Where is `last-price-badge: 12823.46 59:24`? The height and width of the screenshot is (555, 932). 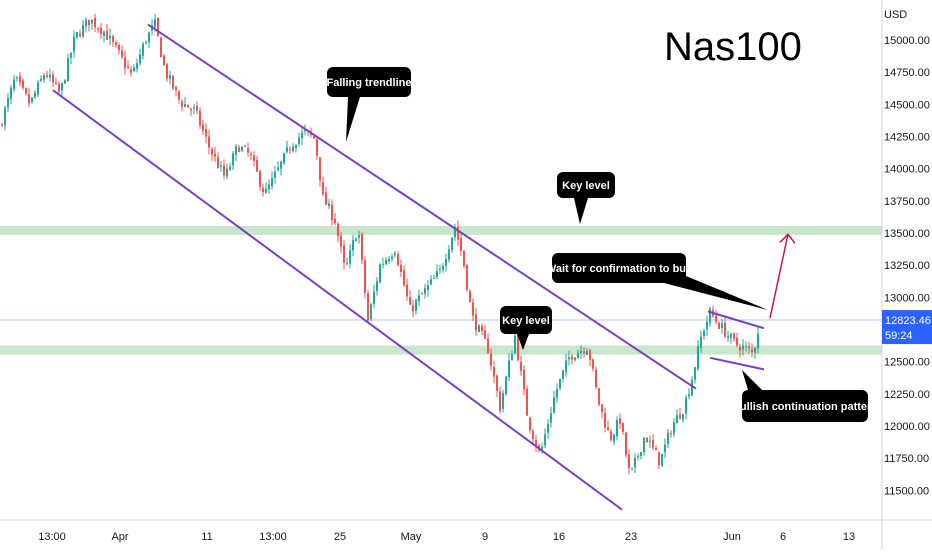
last-price-badge: 12823.46 59:24 is located at coordinates (907, 327).